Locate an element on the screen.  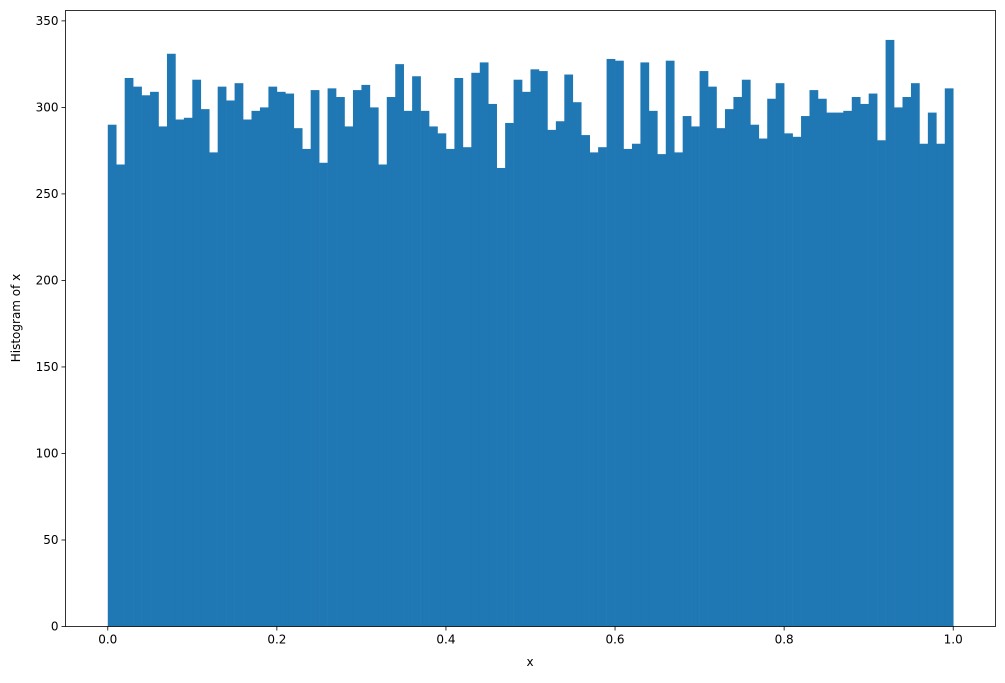
y-tick-label: 200 is located at coordinates (47, 280).